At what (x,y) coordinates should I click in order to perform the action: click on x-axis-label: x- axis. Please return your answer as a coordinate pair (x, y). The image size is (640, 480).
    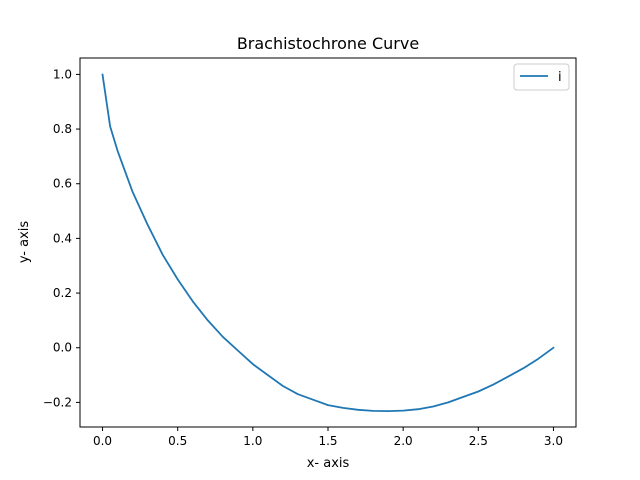
    Looking at the image, I should click on (328, 463).